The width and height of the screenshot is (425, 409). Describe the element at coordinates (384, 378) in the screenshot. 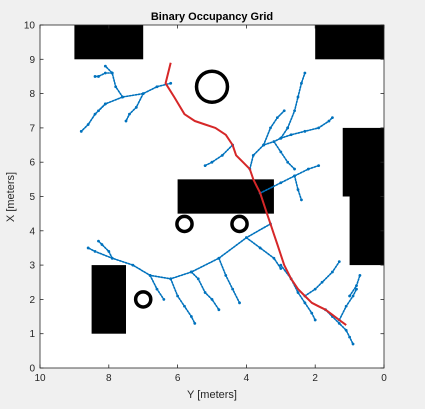

I see `x-tick-label: 0` at that location.